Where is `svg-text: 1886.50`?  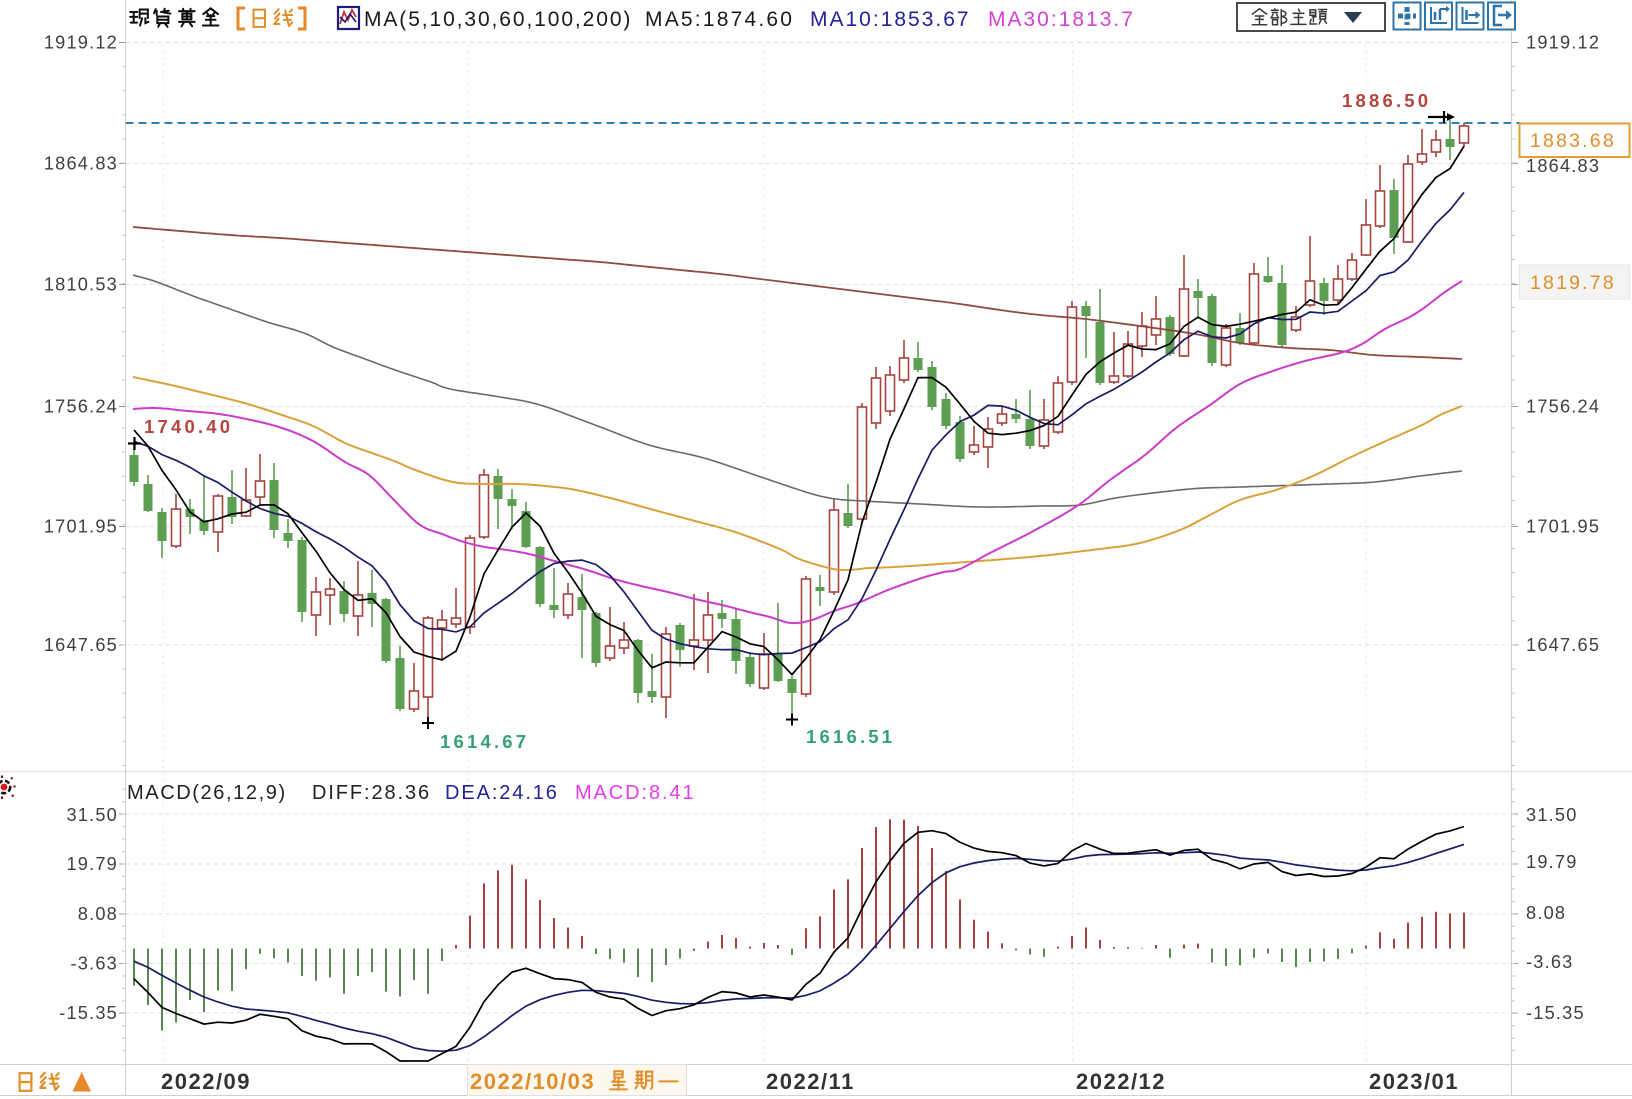 svg-text: 1886.50 is located at coordinates (1386, 100).